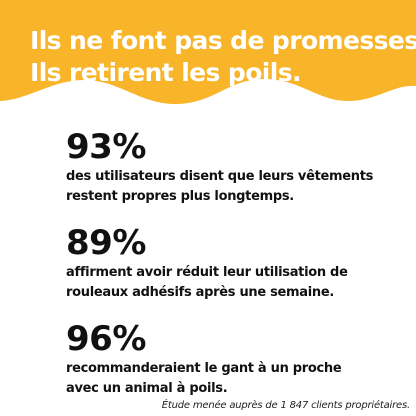  I want to click on stat-description-line-2: rouleaux adhésifs après une semaine., so click(200, 292).